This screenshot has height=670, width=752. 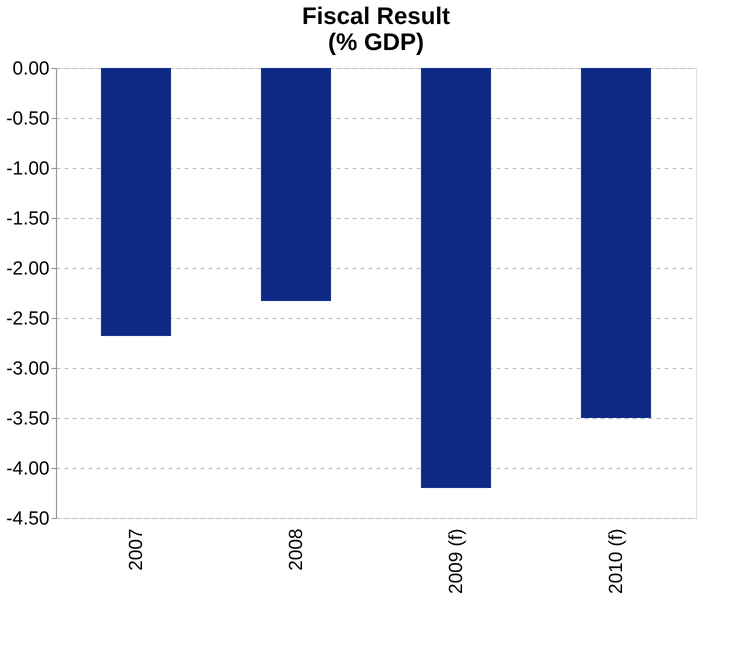 What do you see at coordinates (28, 419) in the screenshot?
I see `y-tick-label: -3.50` at bounding box center [28, 419].